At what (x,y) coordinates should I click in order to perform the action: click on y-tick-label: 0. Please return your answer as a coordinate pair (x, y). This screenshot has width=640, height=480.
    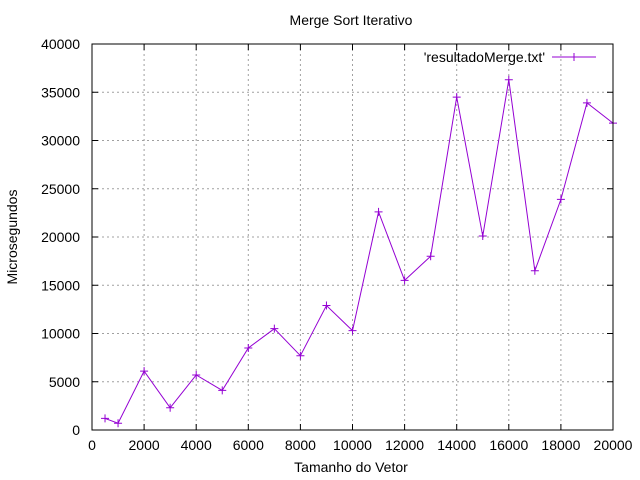
    Looking at the image, I should click on (76, 430).